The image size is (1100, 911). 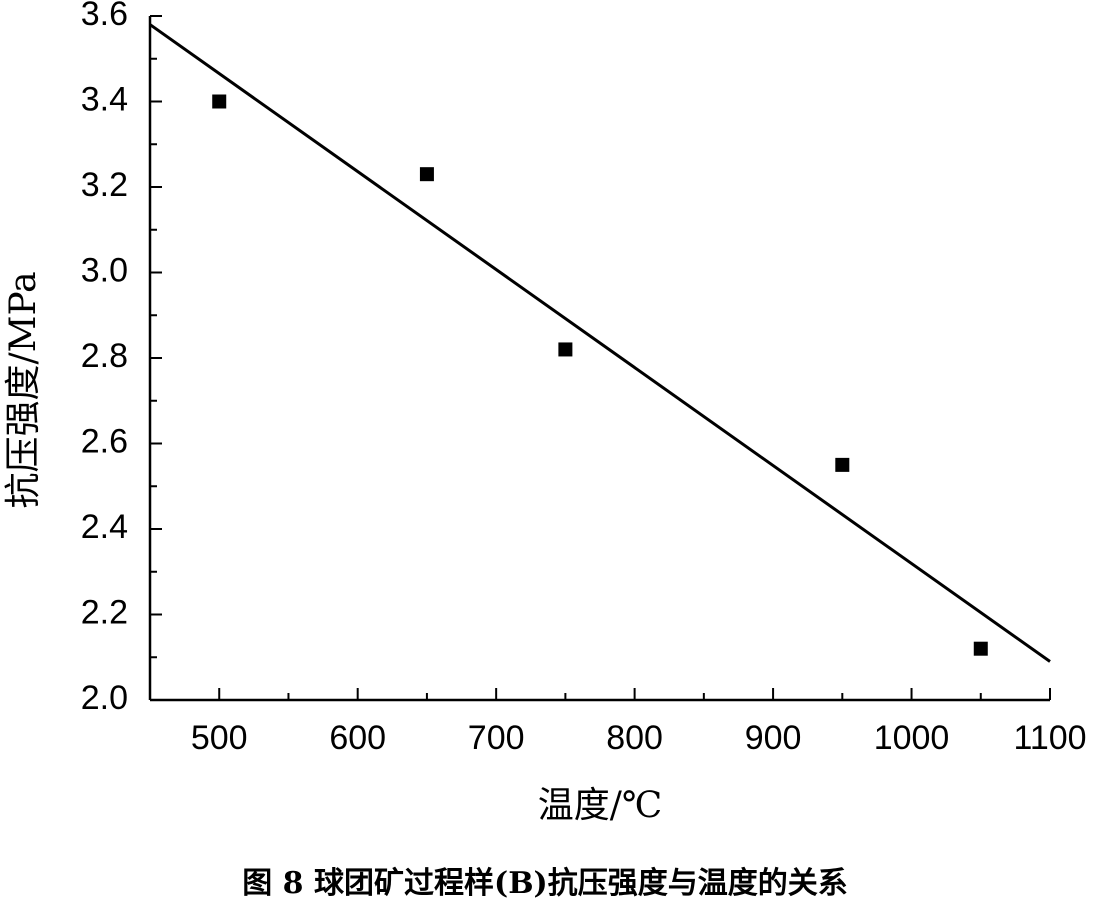 I want to click on y-tick-label: 2.8, so click(x=104, y=356).